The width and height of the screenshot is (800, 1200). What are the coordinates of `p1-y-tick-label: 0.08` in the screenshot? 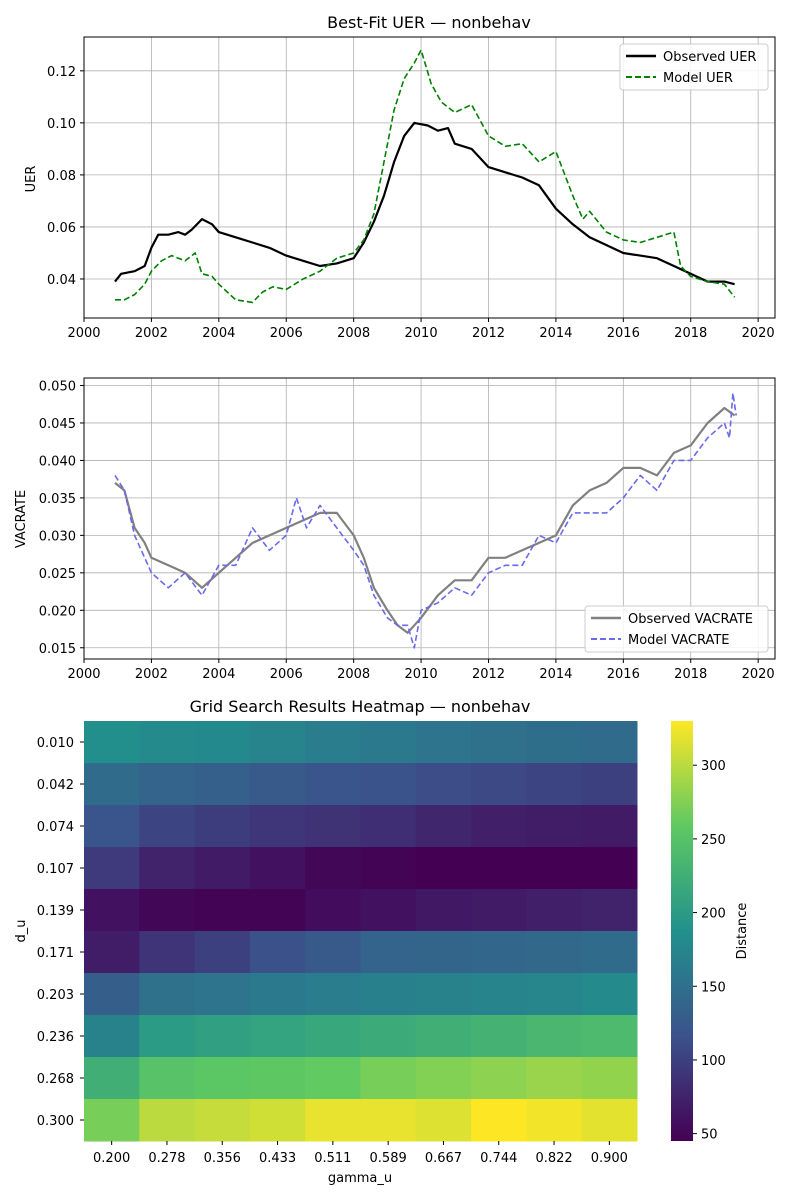 It's located at (61, 176).